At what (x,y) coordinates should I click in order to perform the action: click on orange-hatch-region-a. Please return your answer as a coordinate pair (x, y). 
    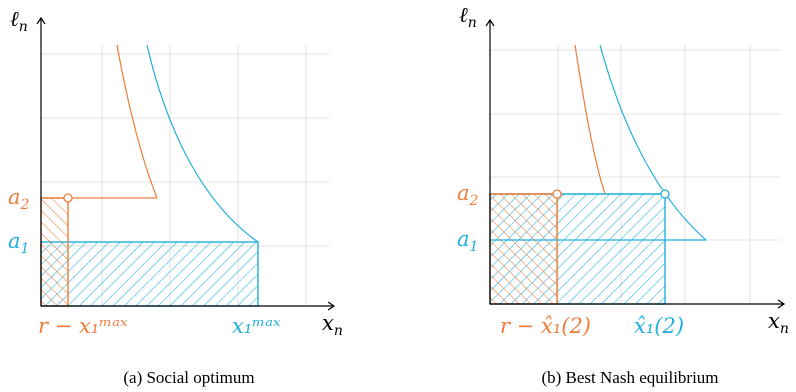
    Looking at the image, I should click on (54, 252).